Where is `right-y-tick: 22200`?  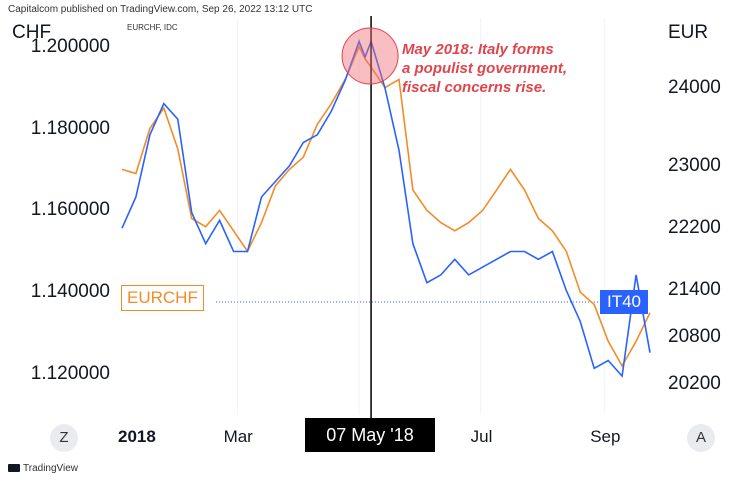 right-y-tick: 22200 is located at coordinates (694, 228).